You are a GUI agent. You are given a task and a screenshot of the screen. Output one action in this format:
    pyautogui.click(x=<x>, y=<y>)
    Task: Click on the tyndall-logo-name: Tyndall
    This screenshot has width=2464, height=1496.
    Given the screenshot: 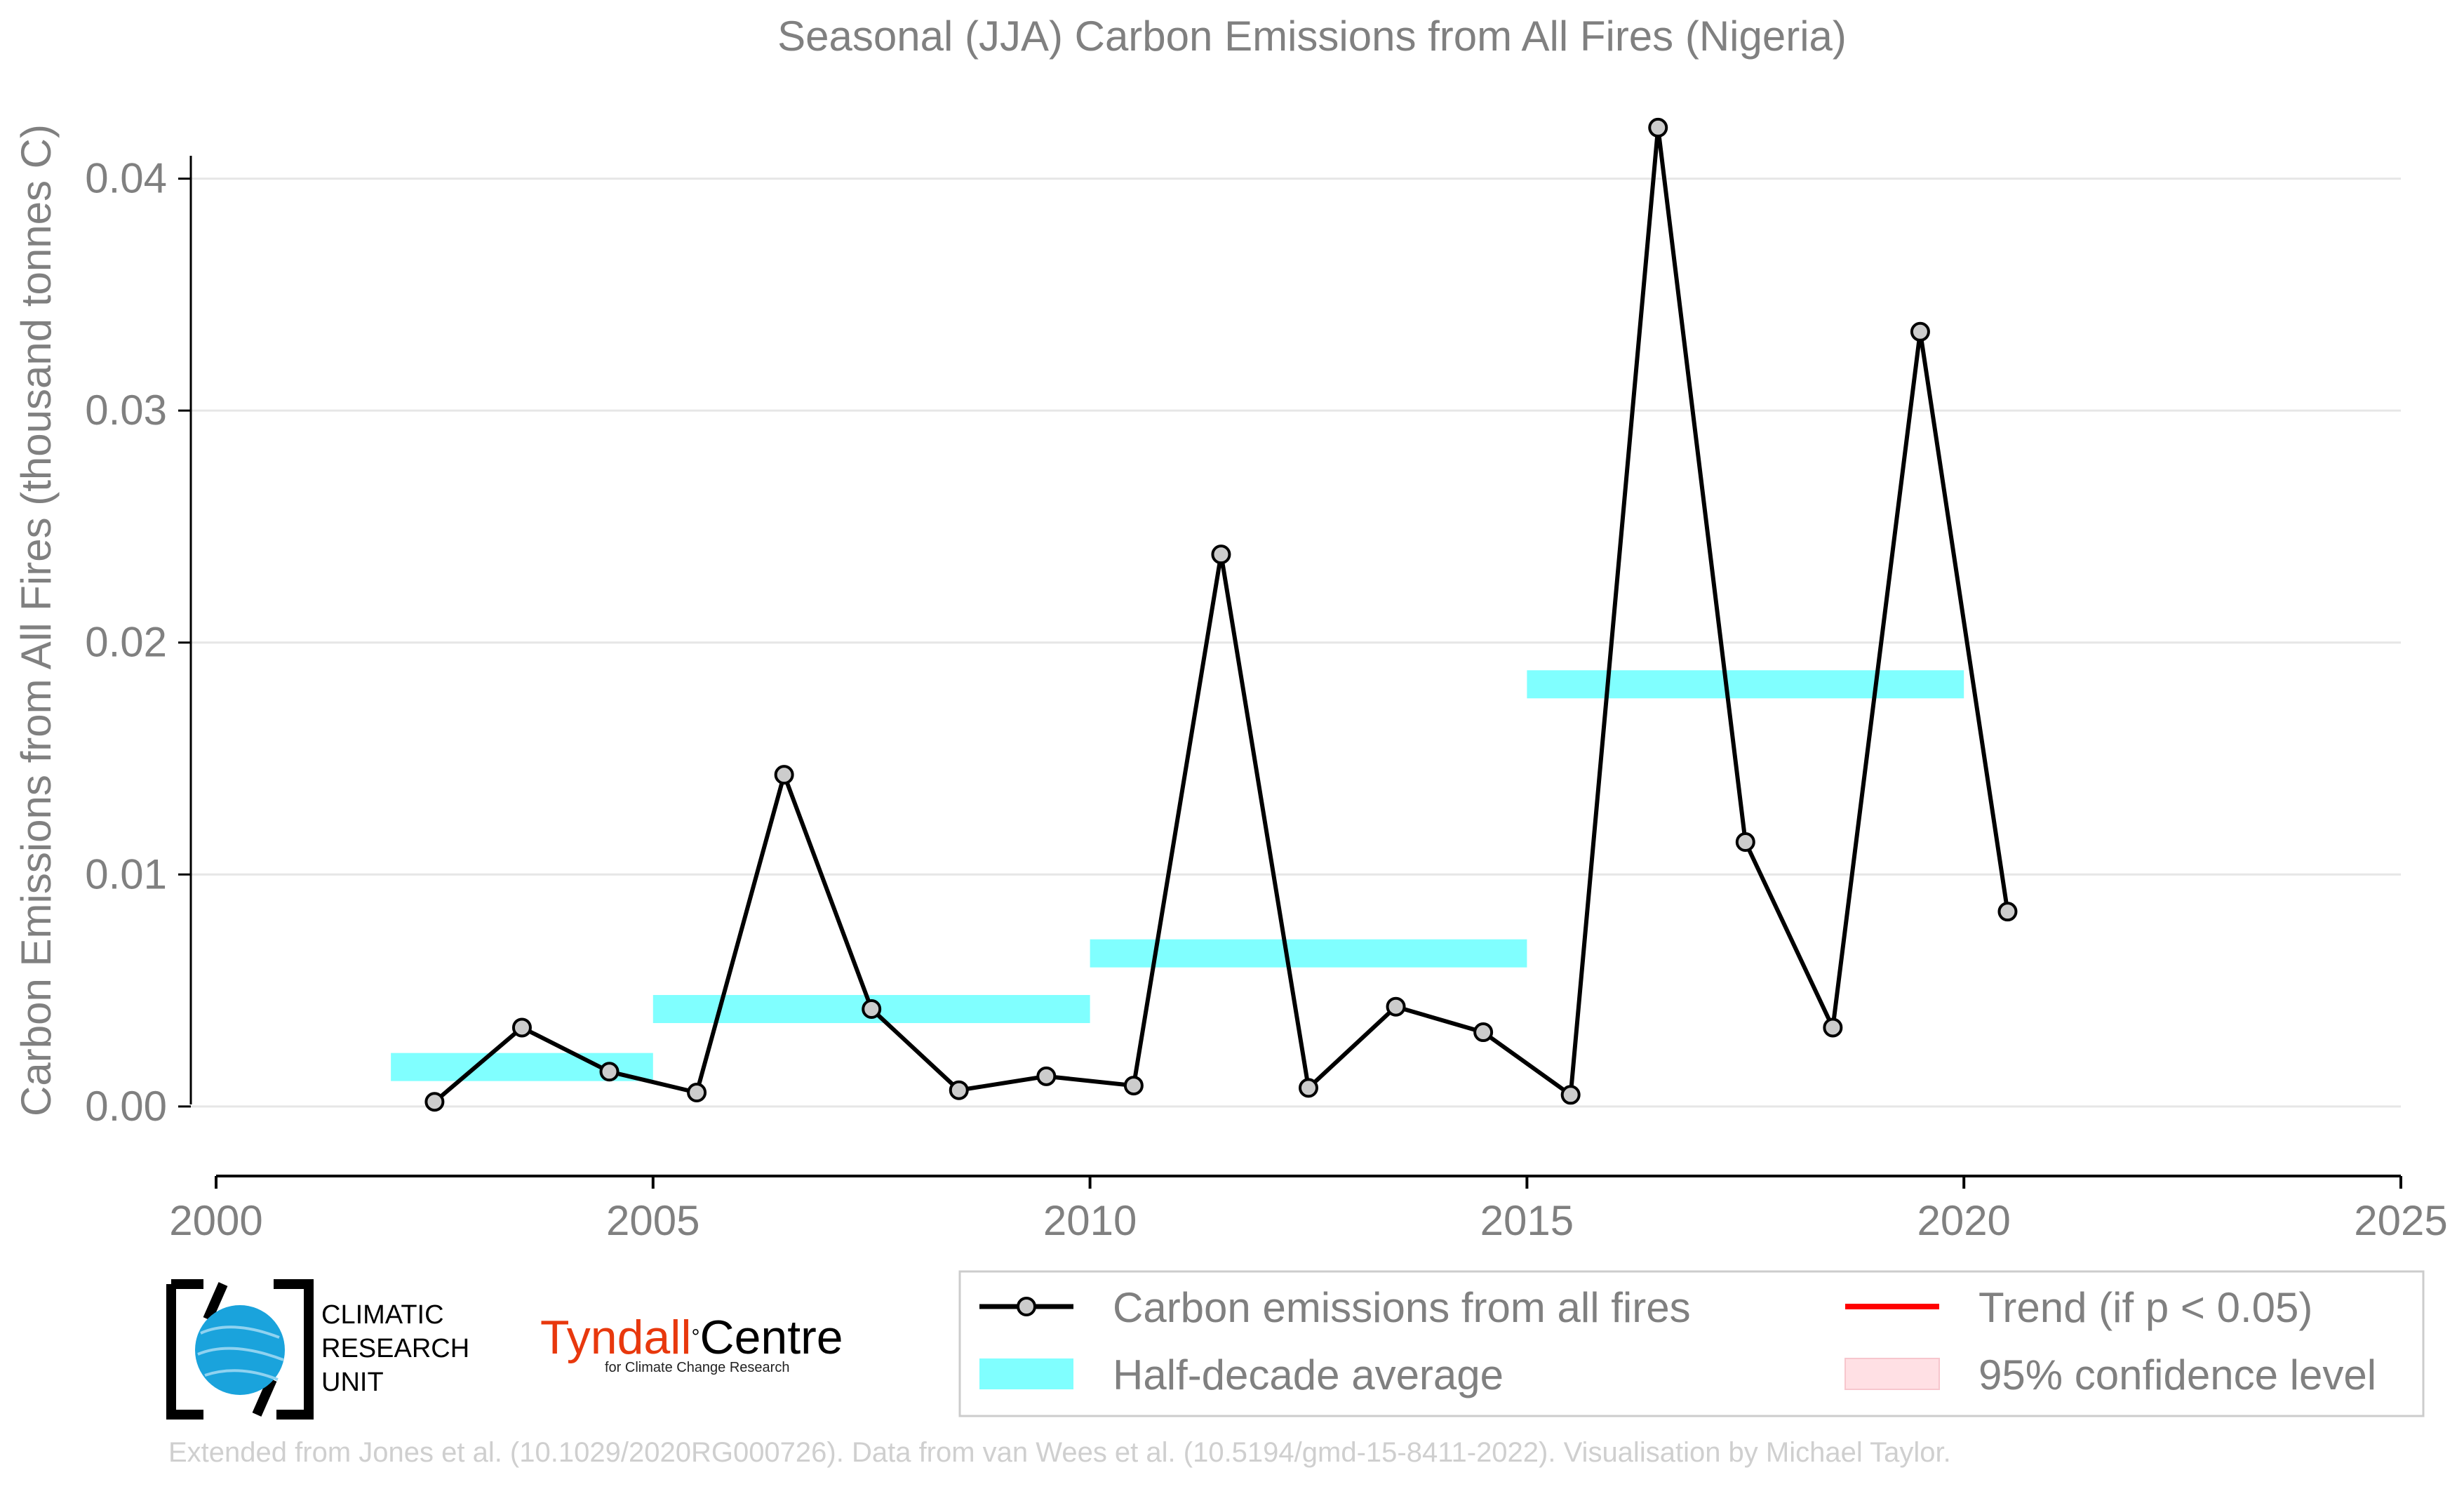 What is the action you would take?
    pyautogui.click(x=616, y=1337)
    